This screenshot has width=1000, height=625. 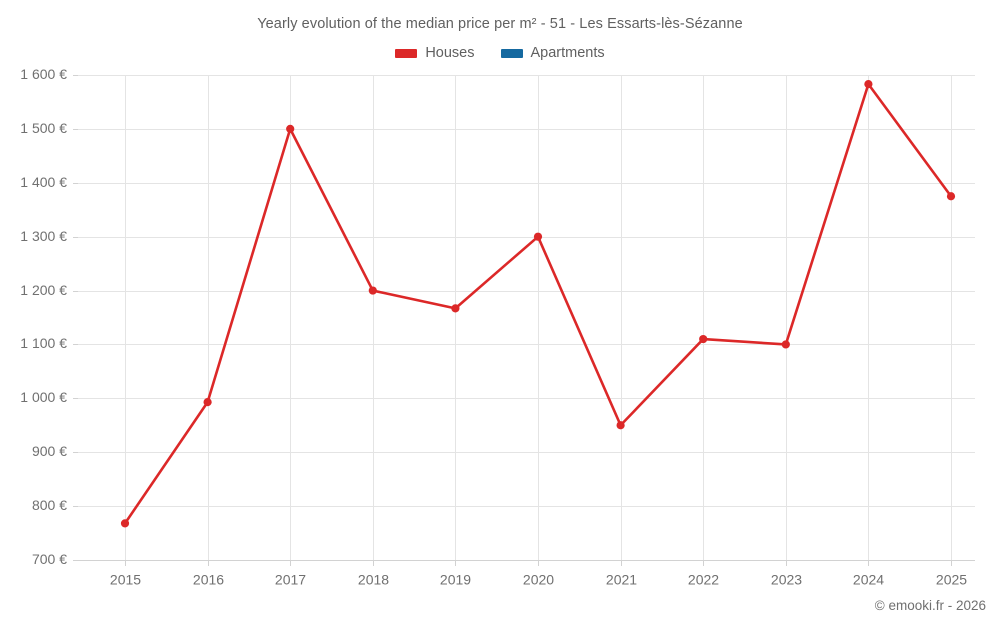 I want to click on y-tick-label: 1 200 €, so click(x=43, y=290).